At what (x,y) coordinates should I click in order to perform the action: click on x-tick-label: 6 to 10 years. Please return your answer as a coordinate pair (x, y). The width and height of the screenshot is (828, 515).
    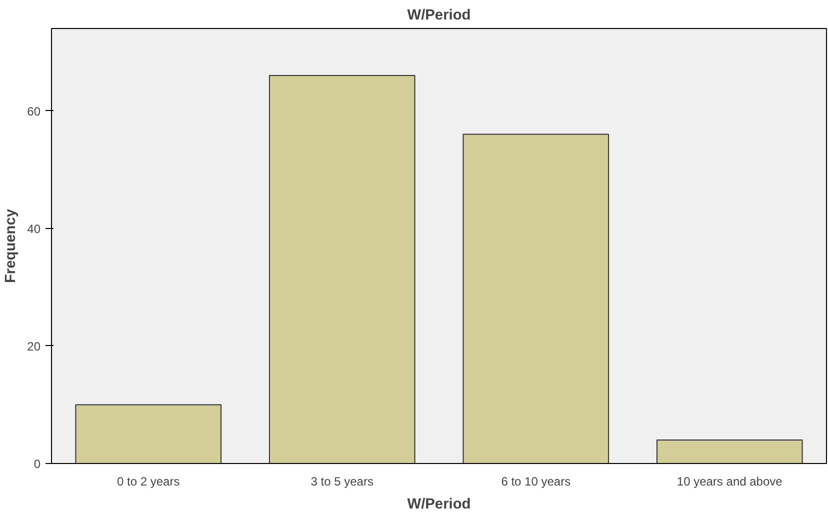
    Looking at the image, I should click on (536, 481).